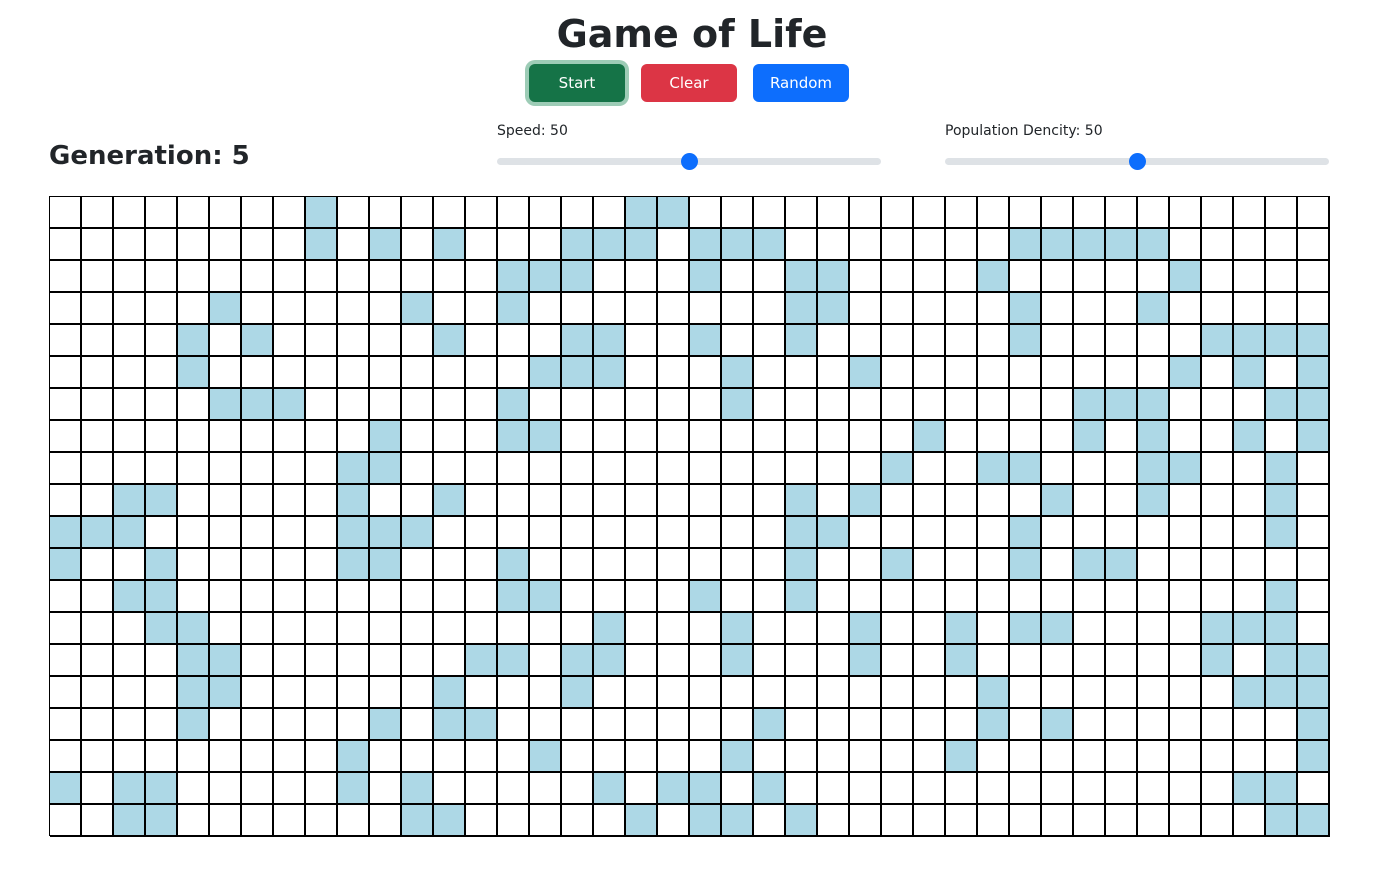 The width and height of the screenshot is (1384, 882). I want to click on population-density-slider-thumb, so click(1137, 161).